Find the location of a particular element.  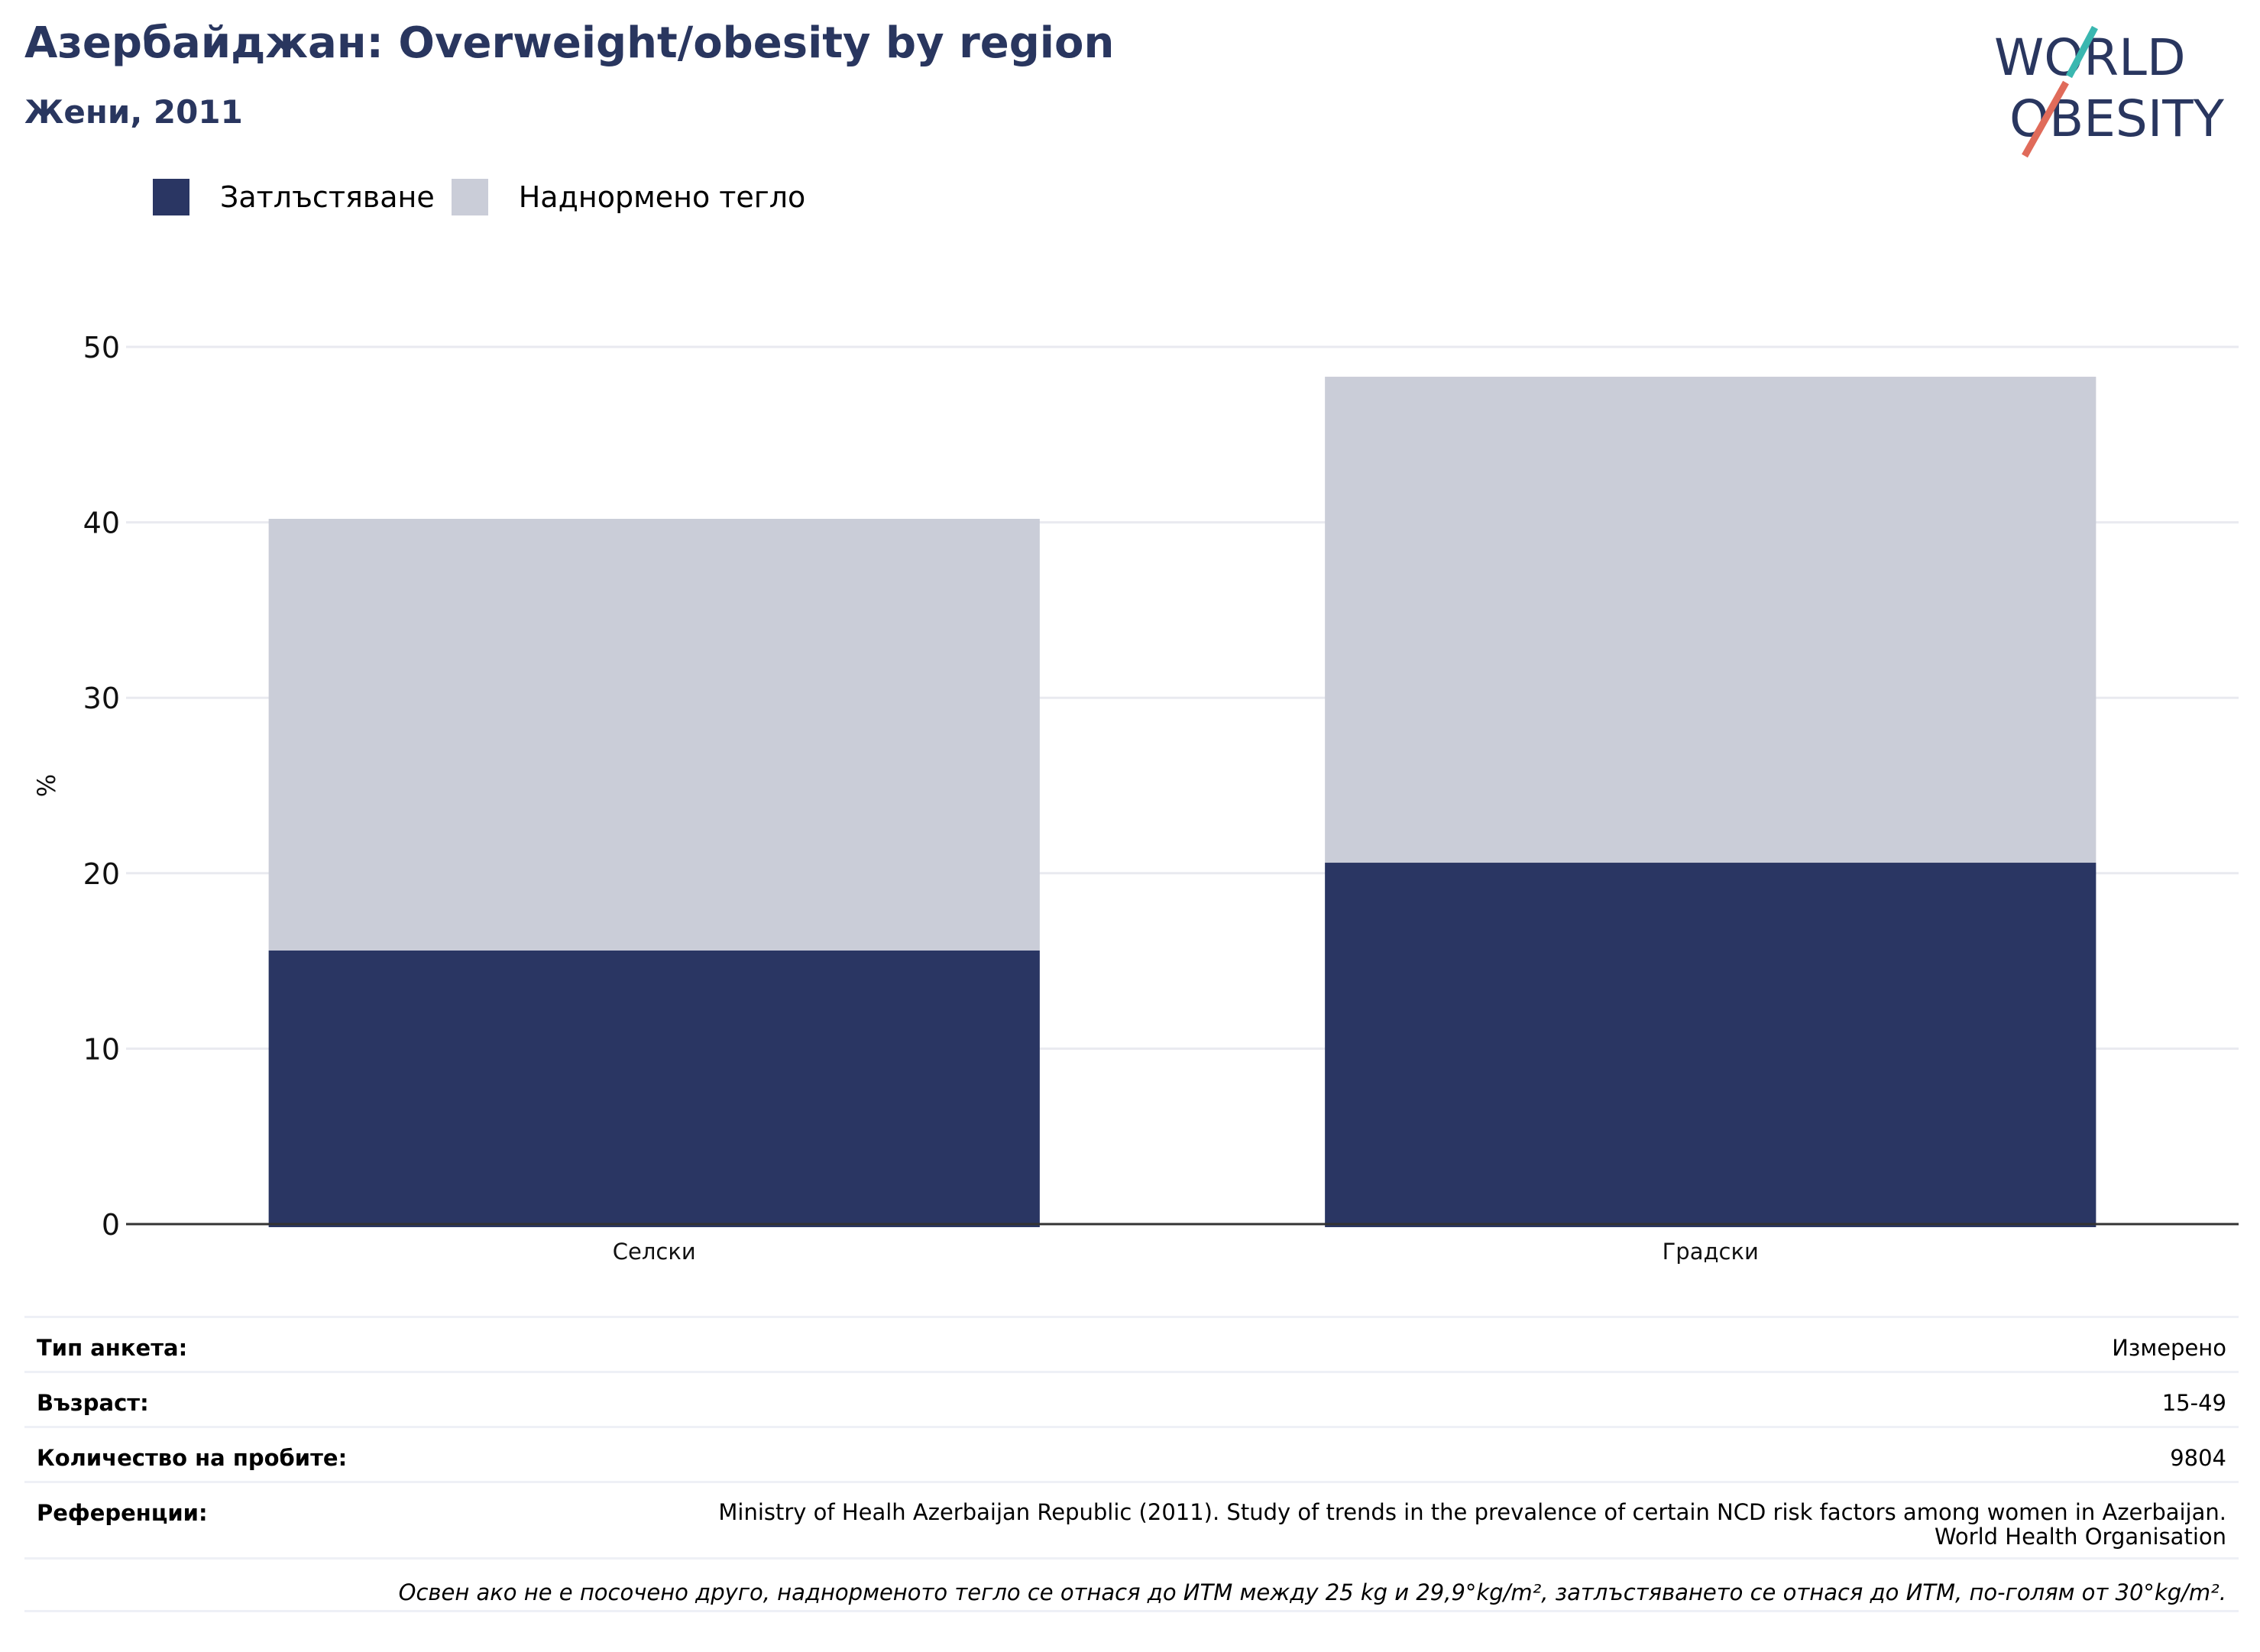

chart-subtitle: Жени, 2011 is located at coordinates (133, 112).